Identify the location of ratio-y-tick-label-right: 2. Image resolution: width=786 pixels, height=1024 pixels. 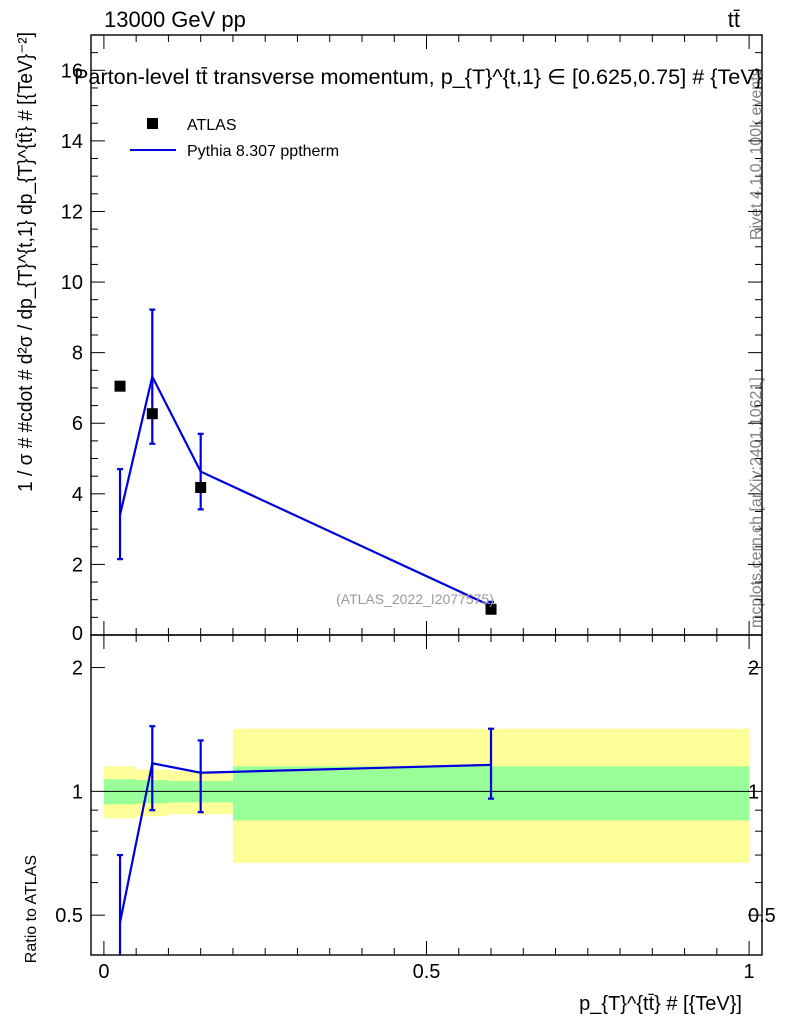
(753, 669).